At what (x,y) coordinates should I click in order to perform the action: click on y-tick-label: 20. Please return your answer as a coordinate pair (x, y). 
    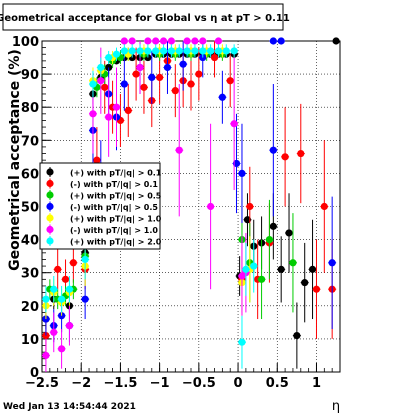
    Looking at the image, I should click on (30, 307).